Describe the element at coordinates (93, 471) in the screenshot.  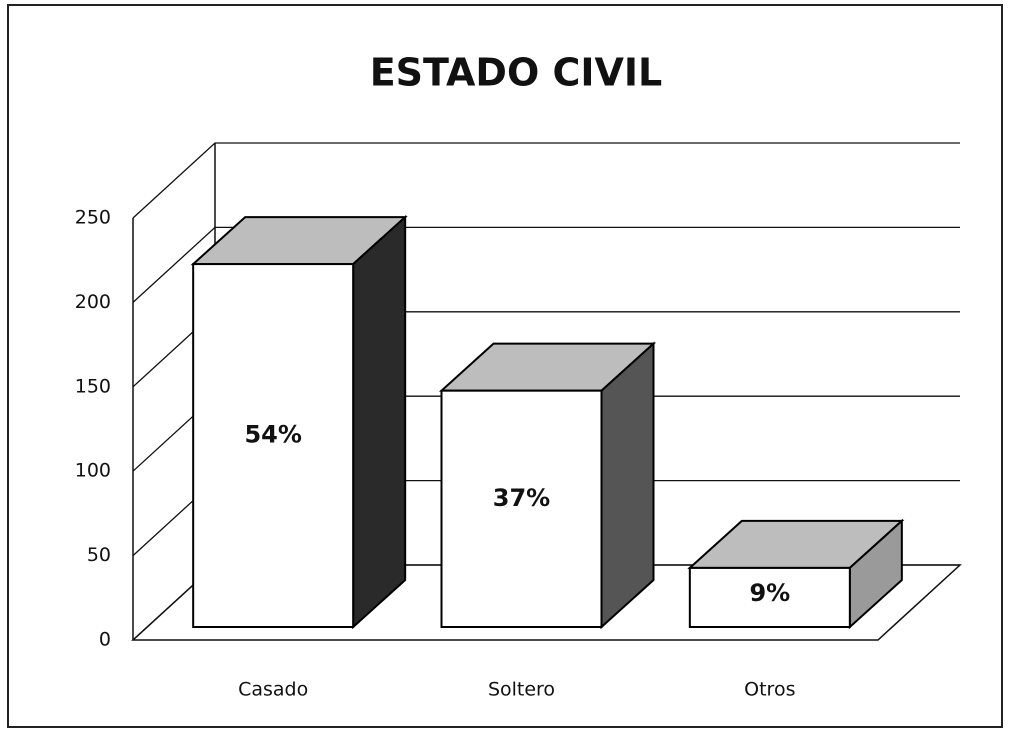
I see `y-tick-label: 100` at that location.